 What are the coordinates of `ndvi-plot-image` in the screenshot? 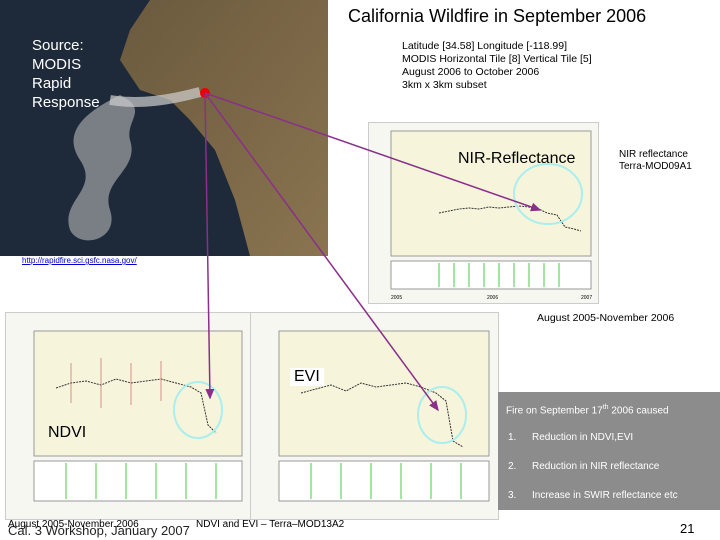 It's located at (128, 416).